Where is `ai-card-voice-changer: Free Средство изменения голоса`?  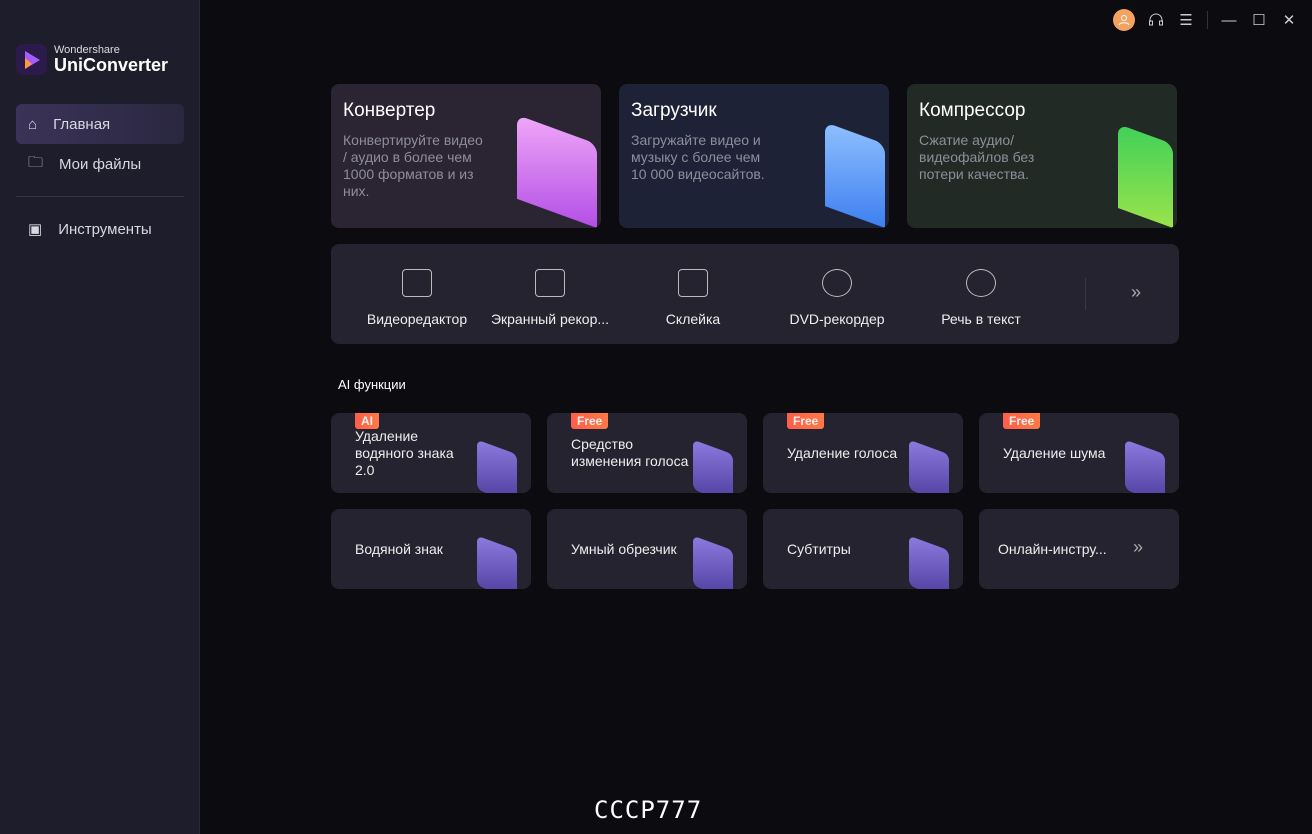
ai-card-voice-changer: Free Средство изменения голоса is located at coordinates (647, 453).